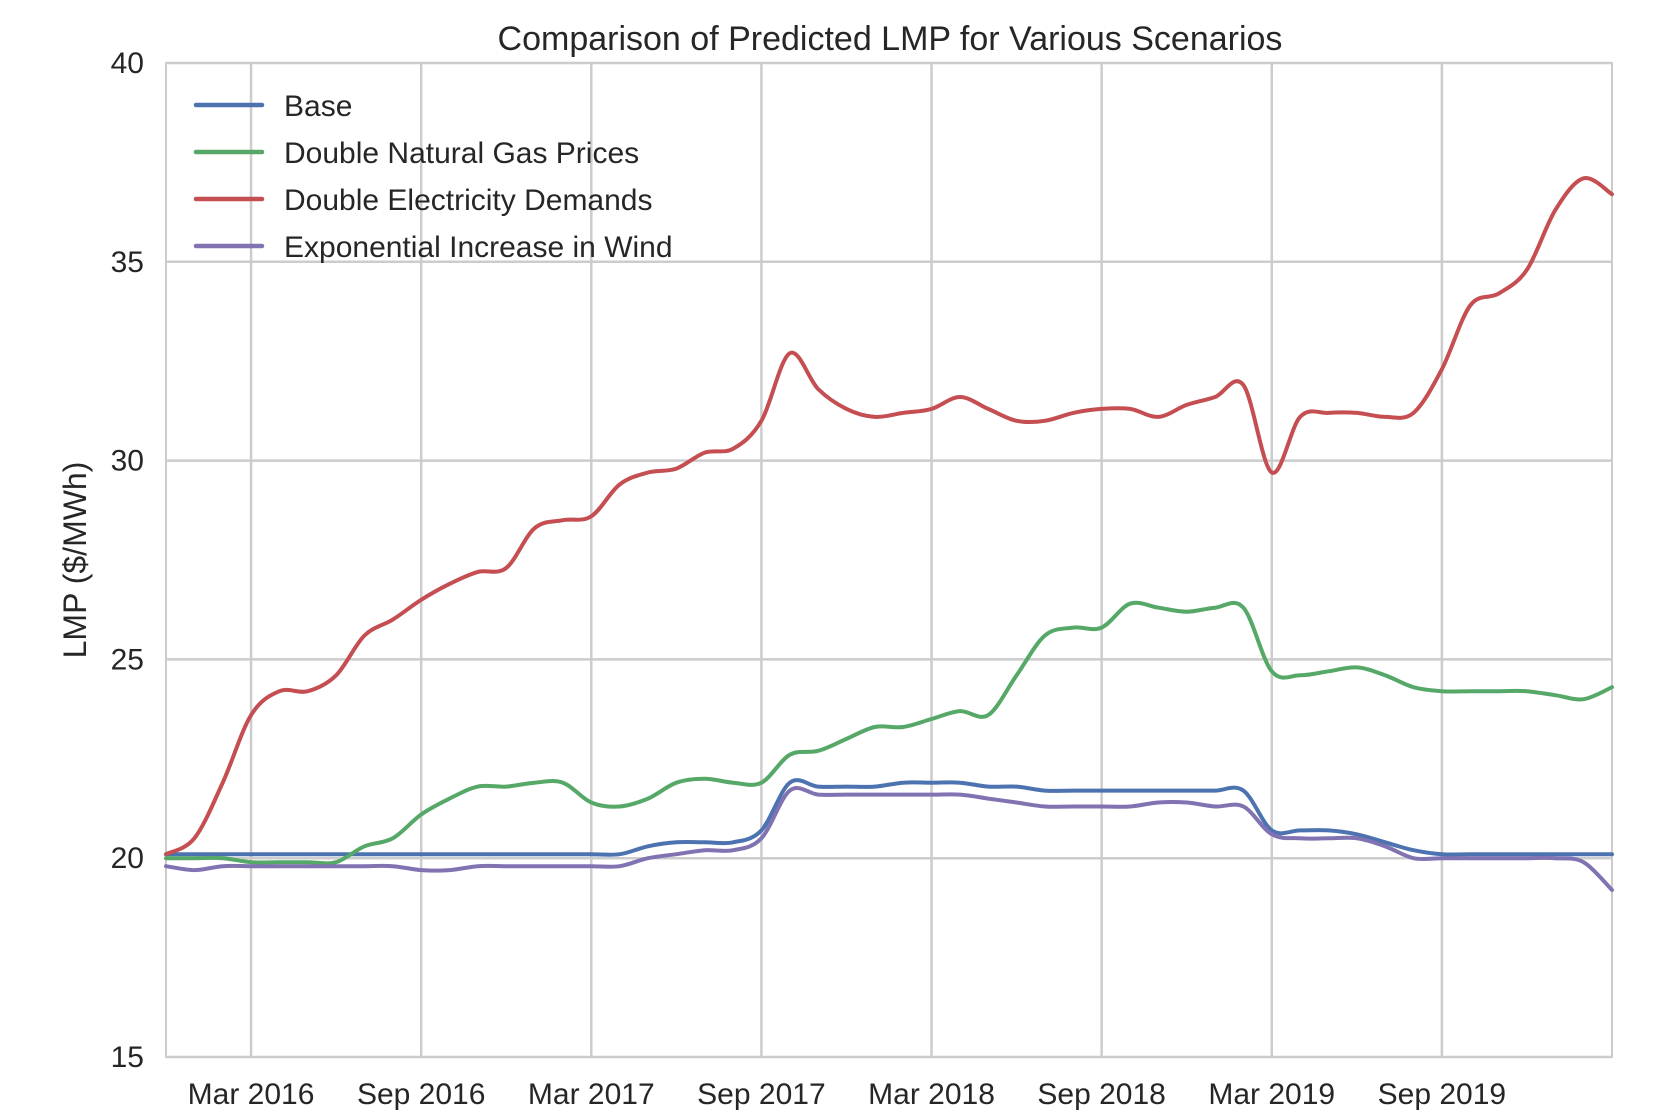  What do you see at coordinates (75, 560) in the screenshot?
I see `y-axis-label: LMP ($/MWh)` at bounding box center [75, 560].